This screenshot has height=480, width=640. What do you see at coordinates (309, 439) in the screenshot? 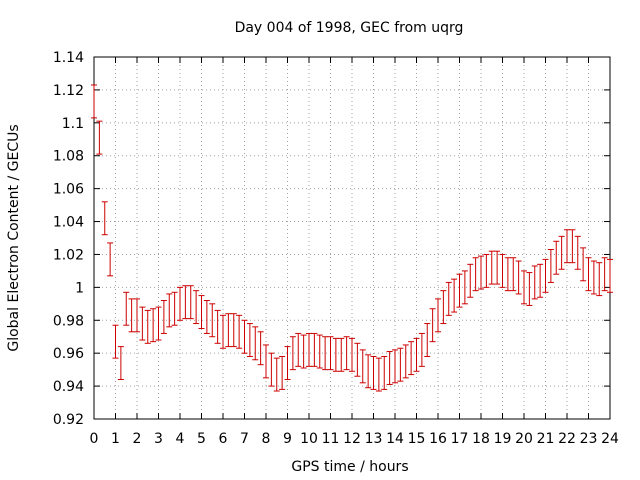
I see `x-tick-label: 10` at bounding box center [309, 439].